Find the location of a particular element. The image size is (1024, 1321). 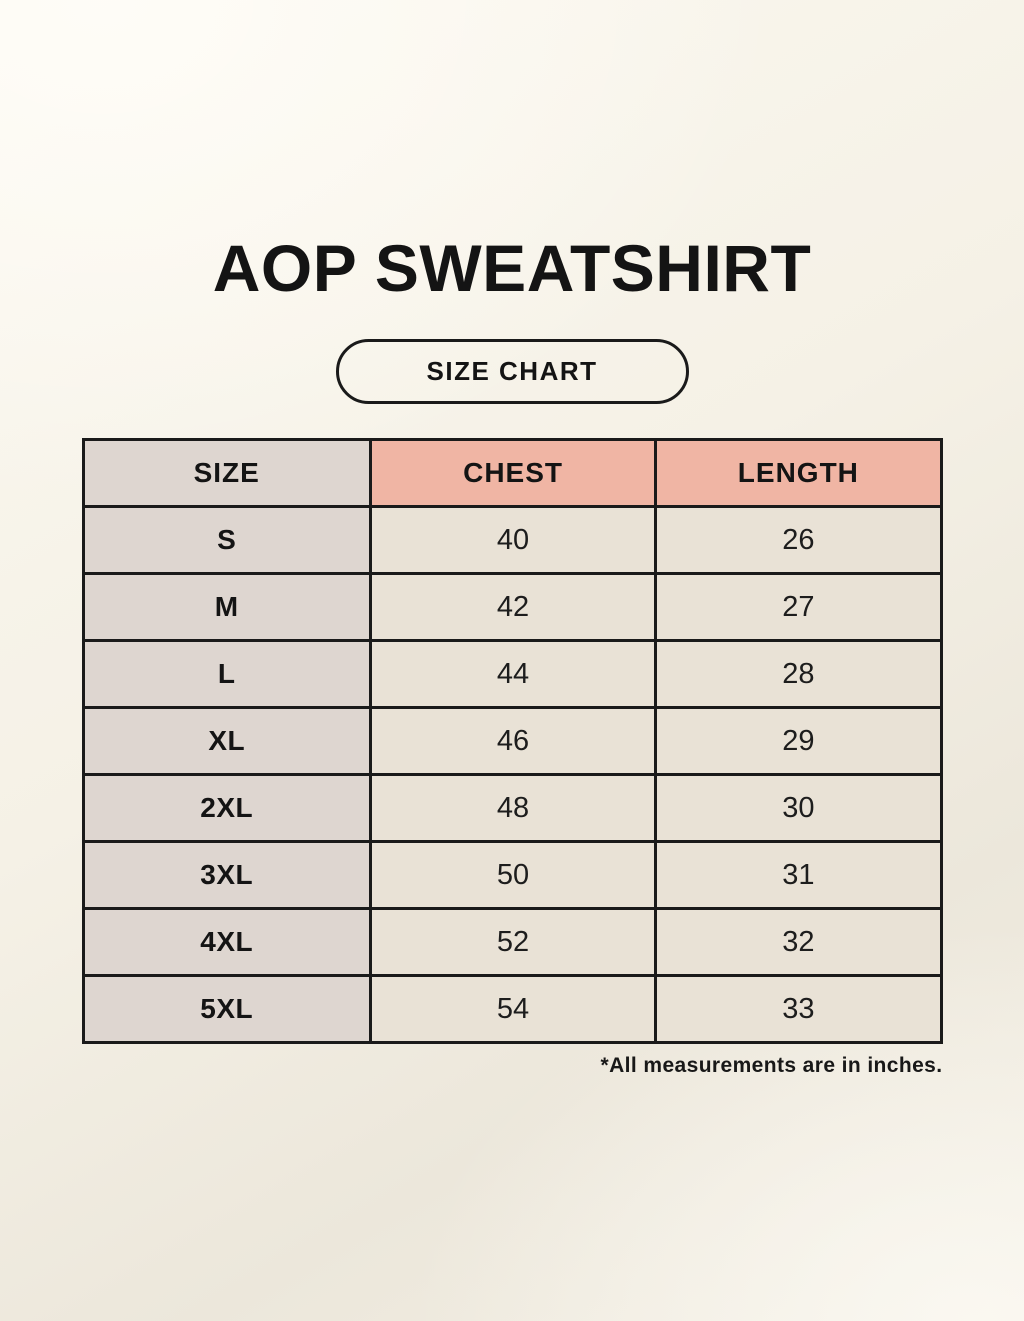

size-chart-badge: SIZE CHART is located at coordinates (512, 372).